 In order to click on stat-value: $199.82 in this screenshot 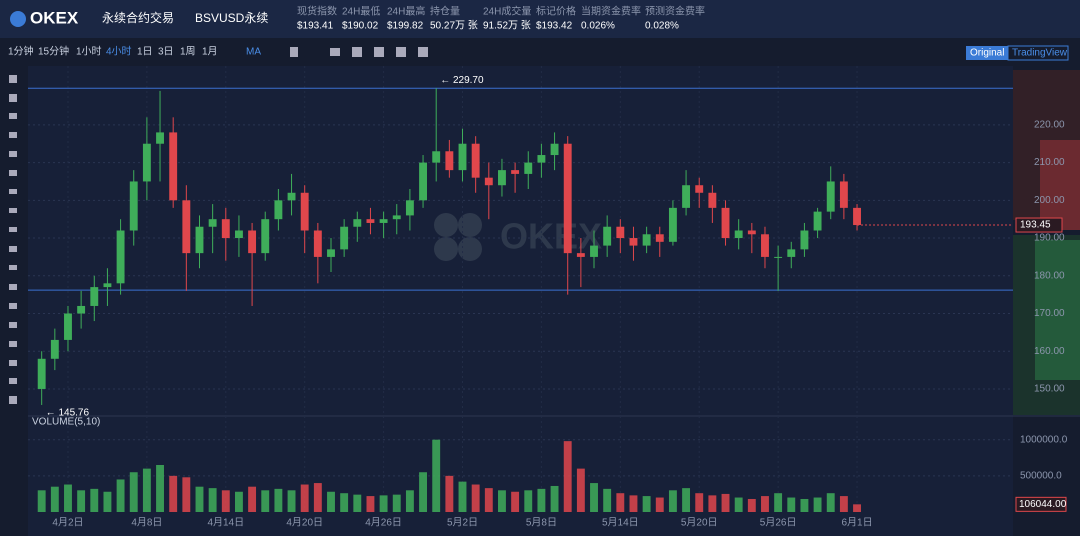, I will do `click(405, 26)`.